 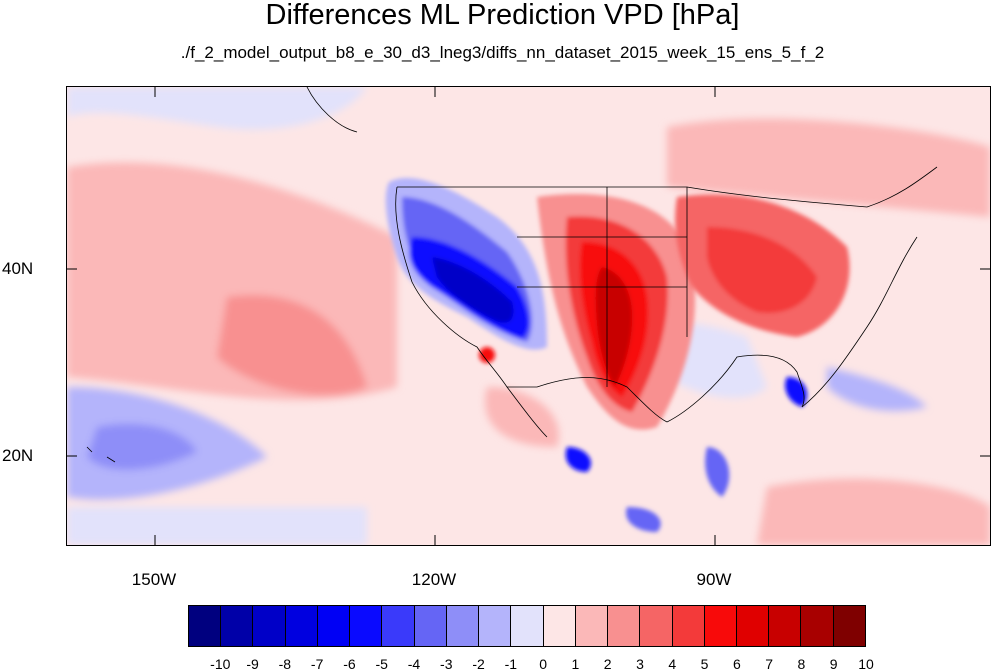 What do you see at coordinates (434, 579) in the screenshot?
I see `lon-label-120w: 120W` at bounding box center [434, 579].